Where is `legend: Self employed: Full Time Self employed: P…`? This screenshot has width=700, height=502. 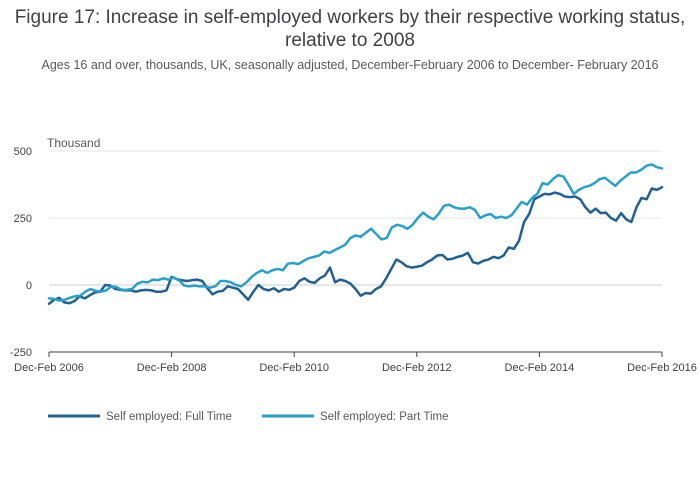 legend: Self employed: Full Time Self employed: P… is located at coordinates (248, 417).